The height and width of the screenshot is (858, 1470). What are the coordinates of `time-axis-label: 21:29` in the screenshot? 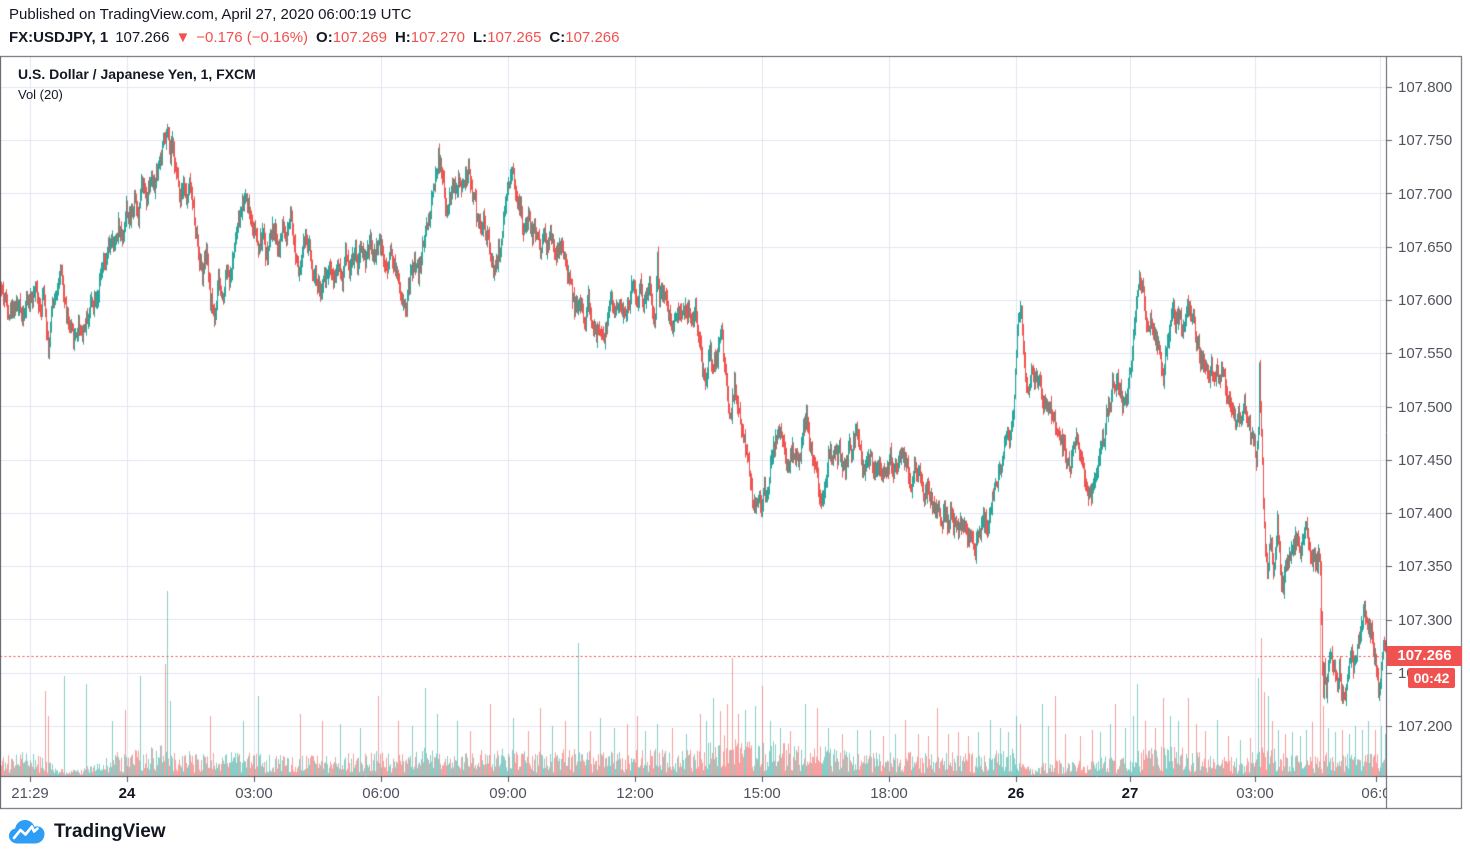 It's located at (30, 793).